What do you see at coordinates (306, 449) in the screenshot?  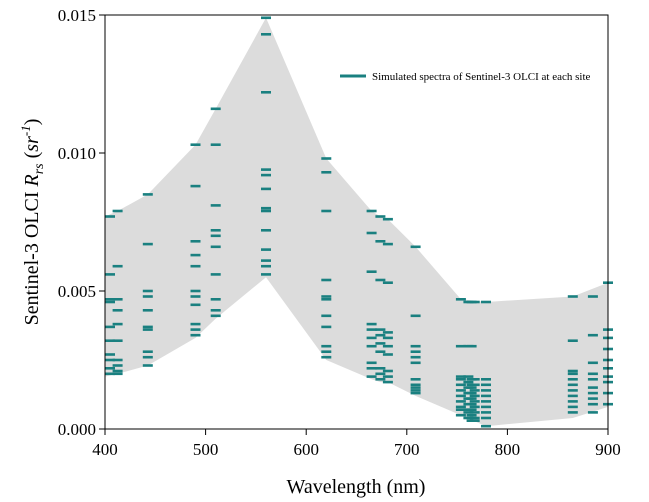 I see `x-tick-label-2: 600` at bounding box center [306, 449].